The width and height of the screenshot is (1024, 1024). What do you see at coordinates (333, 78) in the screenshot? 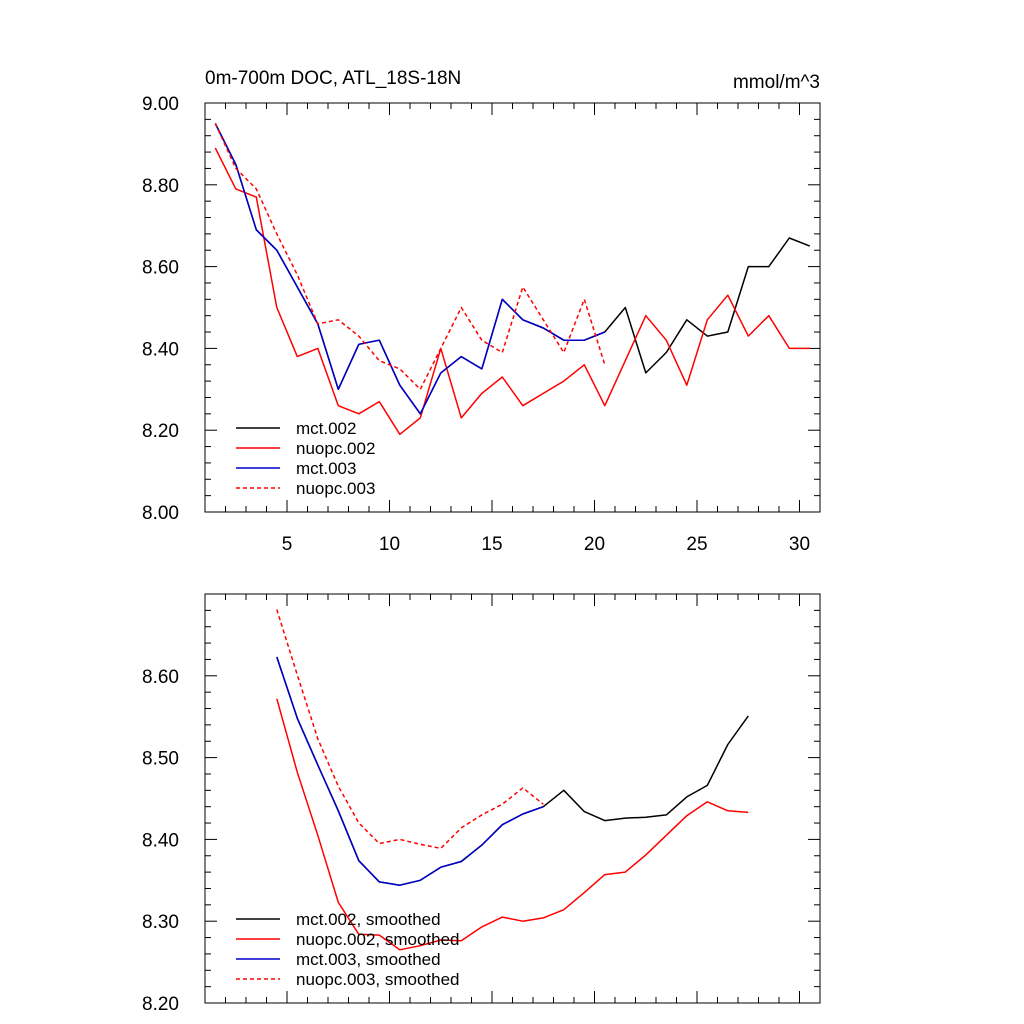
I see `chart-title: 0m-700m DOC, ATL_18S-18N` at bounding box center [333, 78].